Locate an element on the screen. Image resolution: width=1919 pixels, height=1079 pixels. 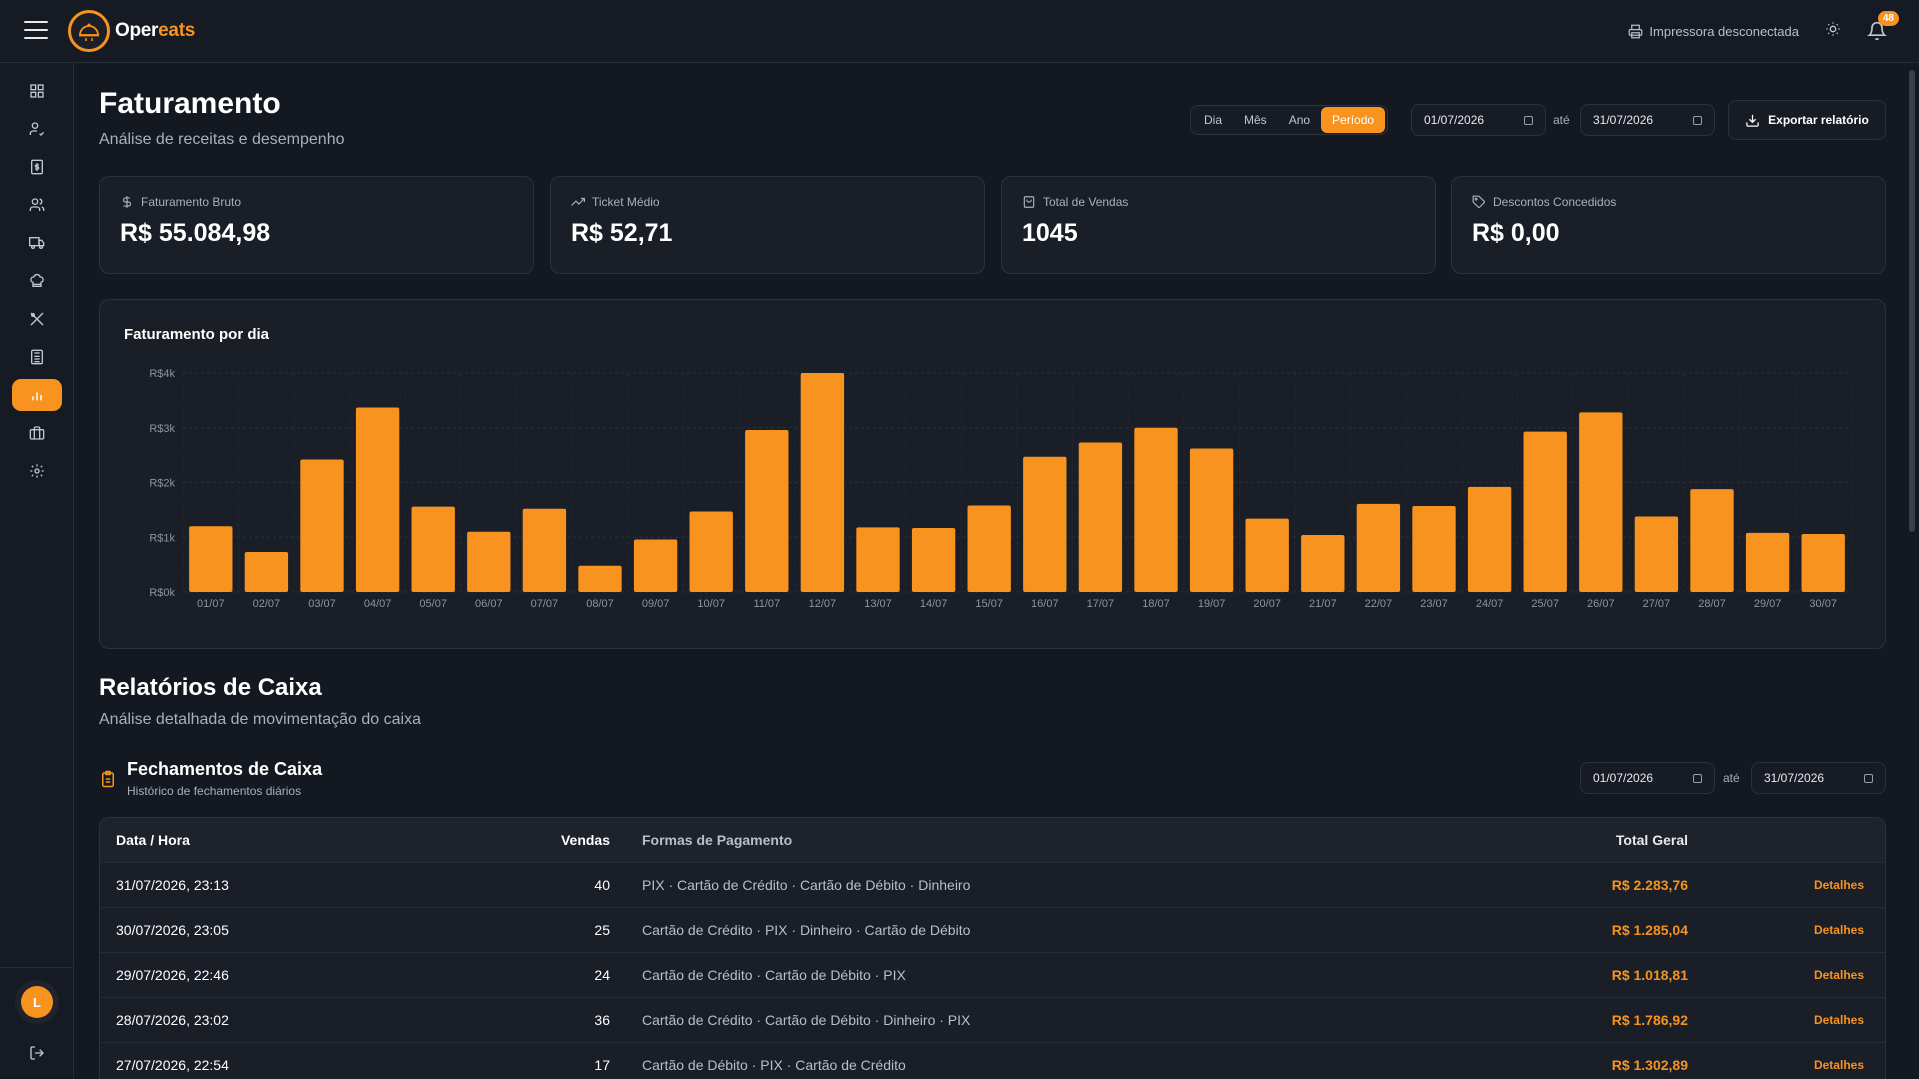
x-tick-label: 26/07 is located at coordinates (1601, 604).